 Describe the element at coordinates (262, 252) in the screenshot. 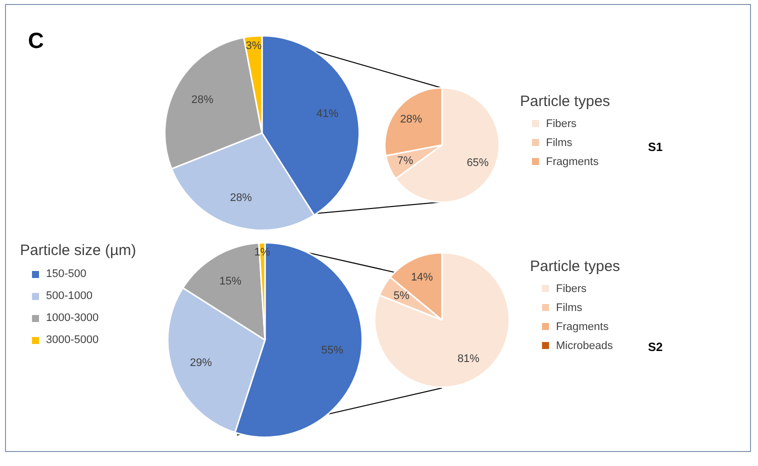

I see `data-label: 1%` at that location.